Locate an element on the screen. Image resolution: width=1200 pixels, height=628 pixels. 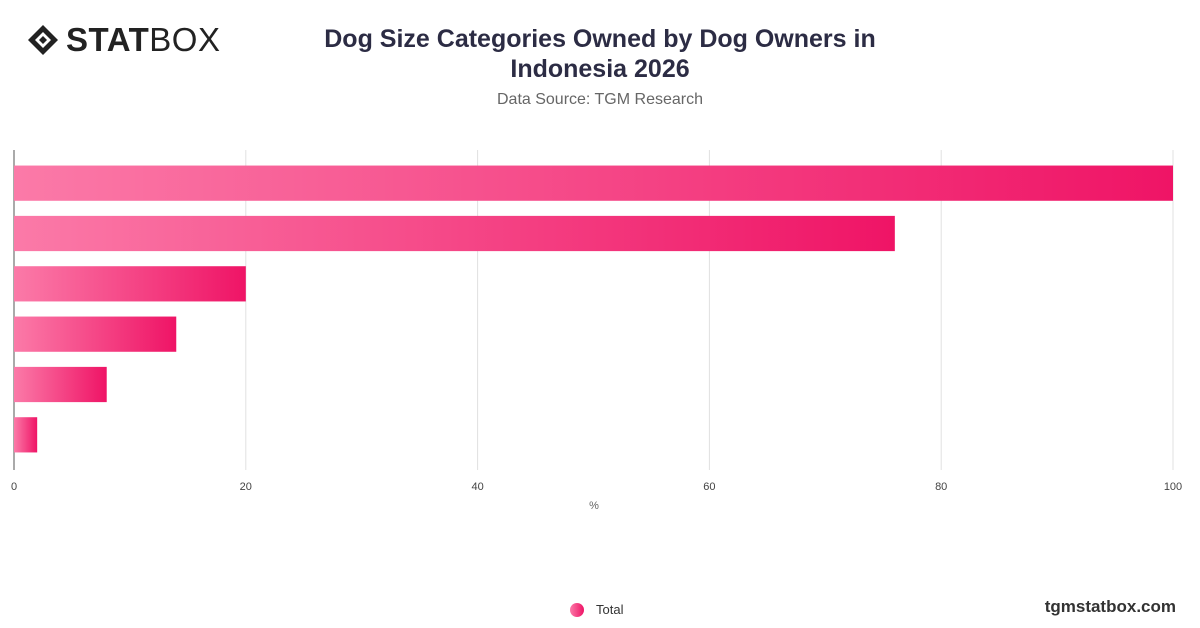
x-tick-label: 40 is located at coordinates (477, 487).